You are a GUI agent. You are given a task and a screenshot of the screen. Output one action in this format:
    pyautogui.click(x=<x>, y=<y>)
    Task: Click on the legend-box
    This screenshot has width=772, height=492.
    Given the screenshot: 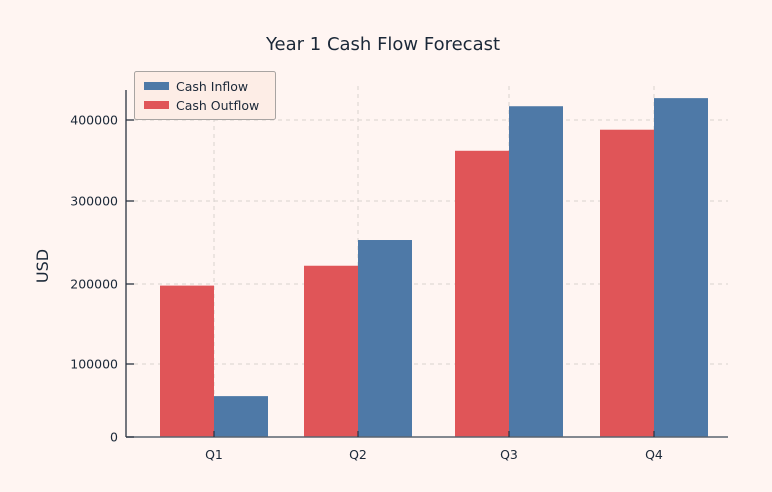 What is the action you would take?
    pyautogui.click(x=205, y=95)
    